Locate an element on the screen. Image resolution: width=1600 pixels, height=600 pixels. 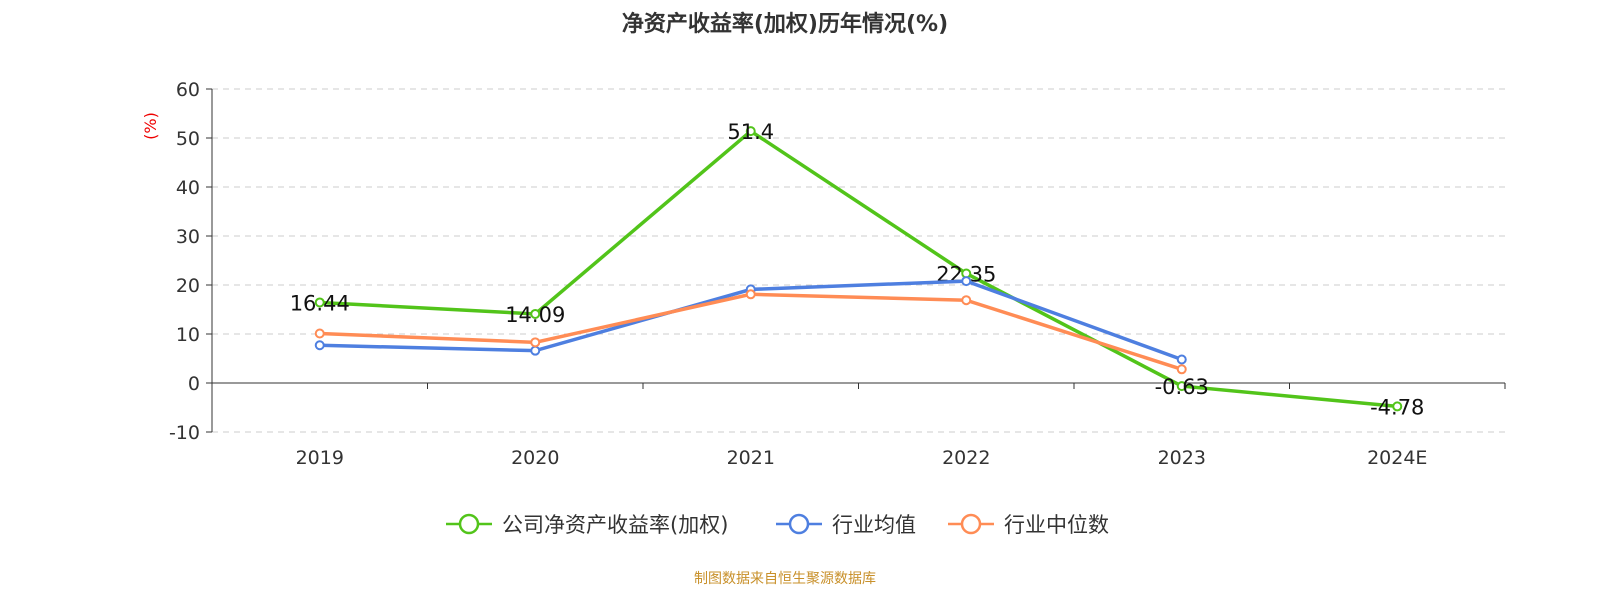
data-source: 制图数据来自恒生聚源数据库 is located at coordinates (785, 579).